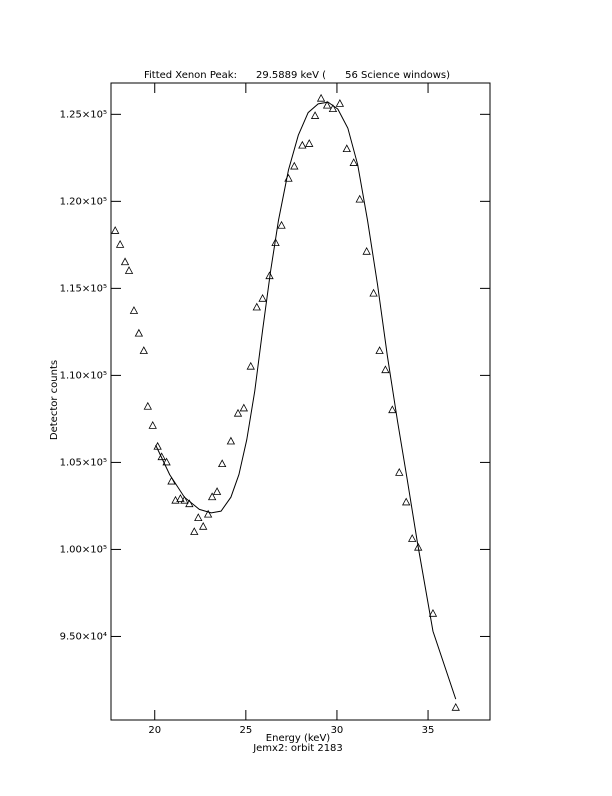 The height and width of the screenshot is (796, 612). I want to click on y-tick-label: 1.25×10⁵, so click(83, 114).